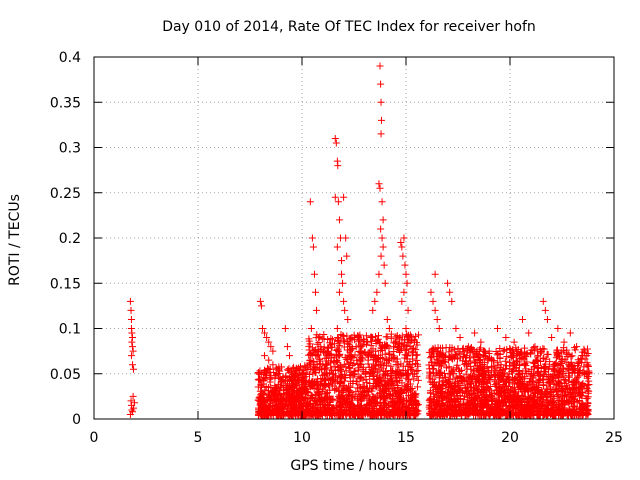 The height and width of the screenshot is (480, 640). Describe the element at coordinates (70, 149) in the screenshot. I see `y-tick-label: 0.3` at that location.